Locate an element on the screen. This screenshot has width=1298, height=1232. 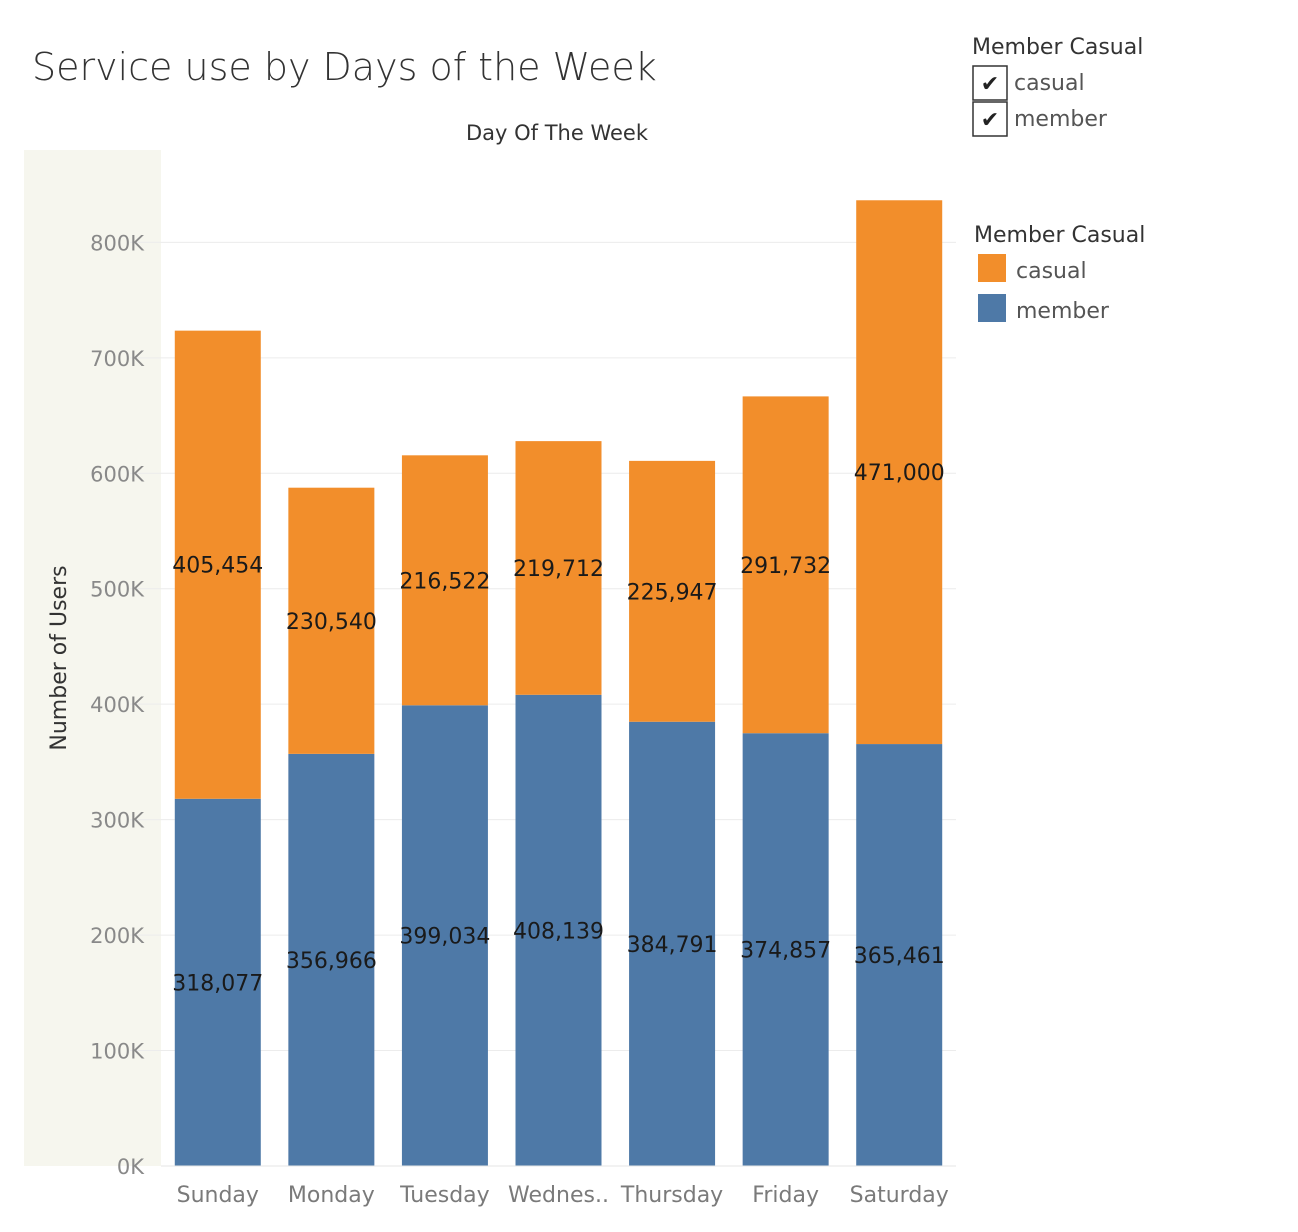
y-axis-band is located at coordinates (92, 658).